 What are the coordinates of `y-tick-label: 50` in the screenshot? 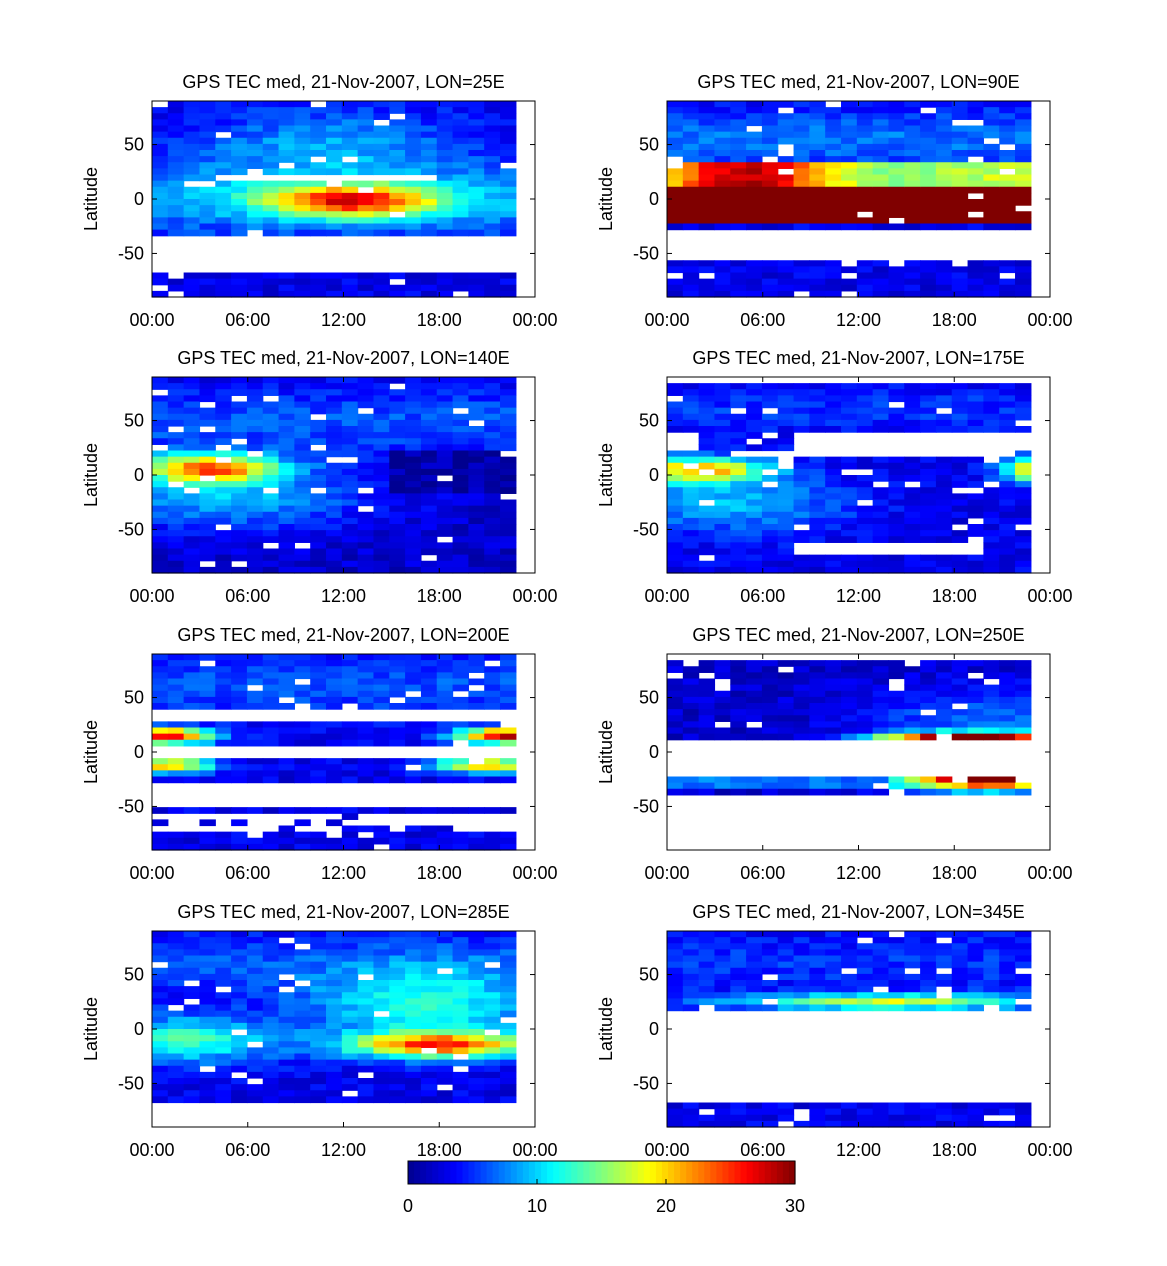 It's located at (134, 145).